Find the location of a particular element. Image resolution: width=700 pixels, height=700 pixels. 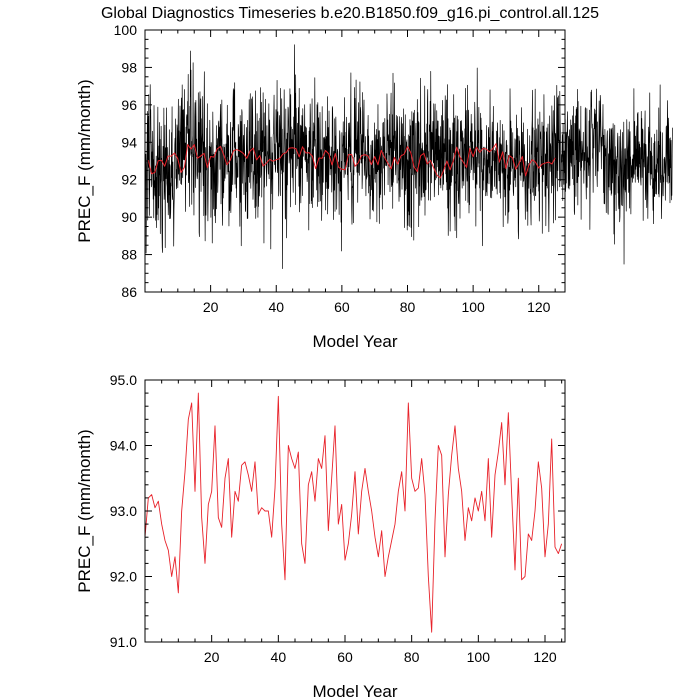

y-tick-label: 100 is located at coordinates (126, 30).